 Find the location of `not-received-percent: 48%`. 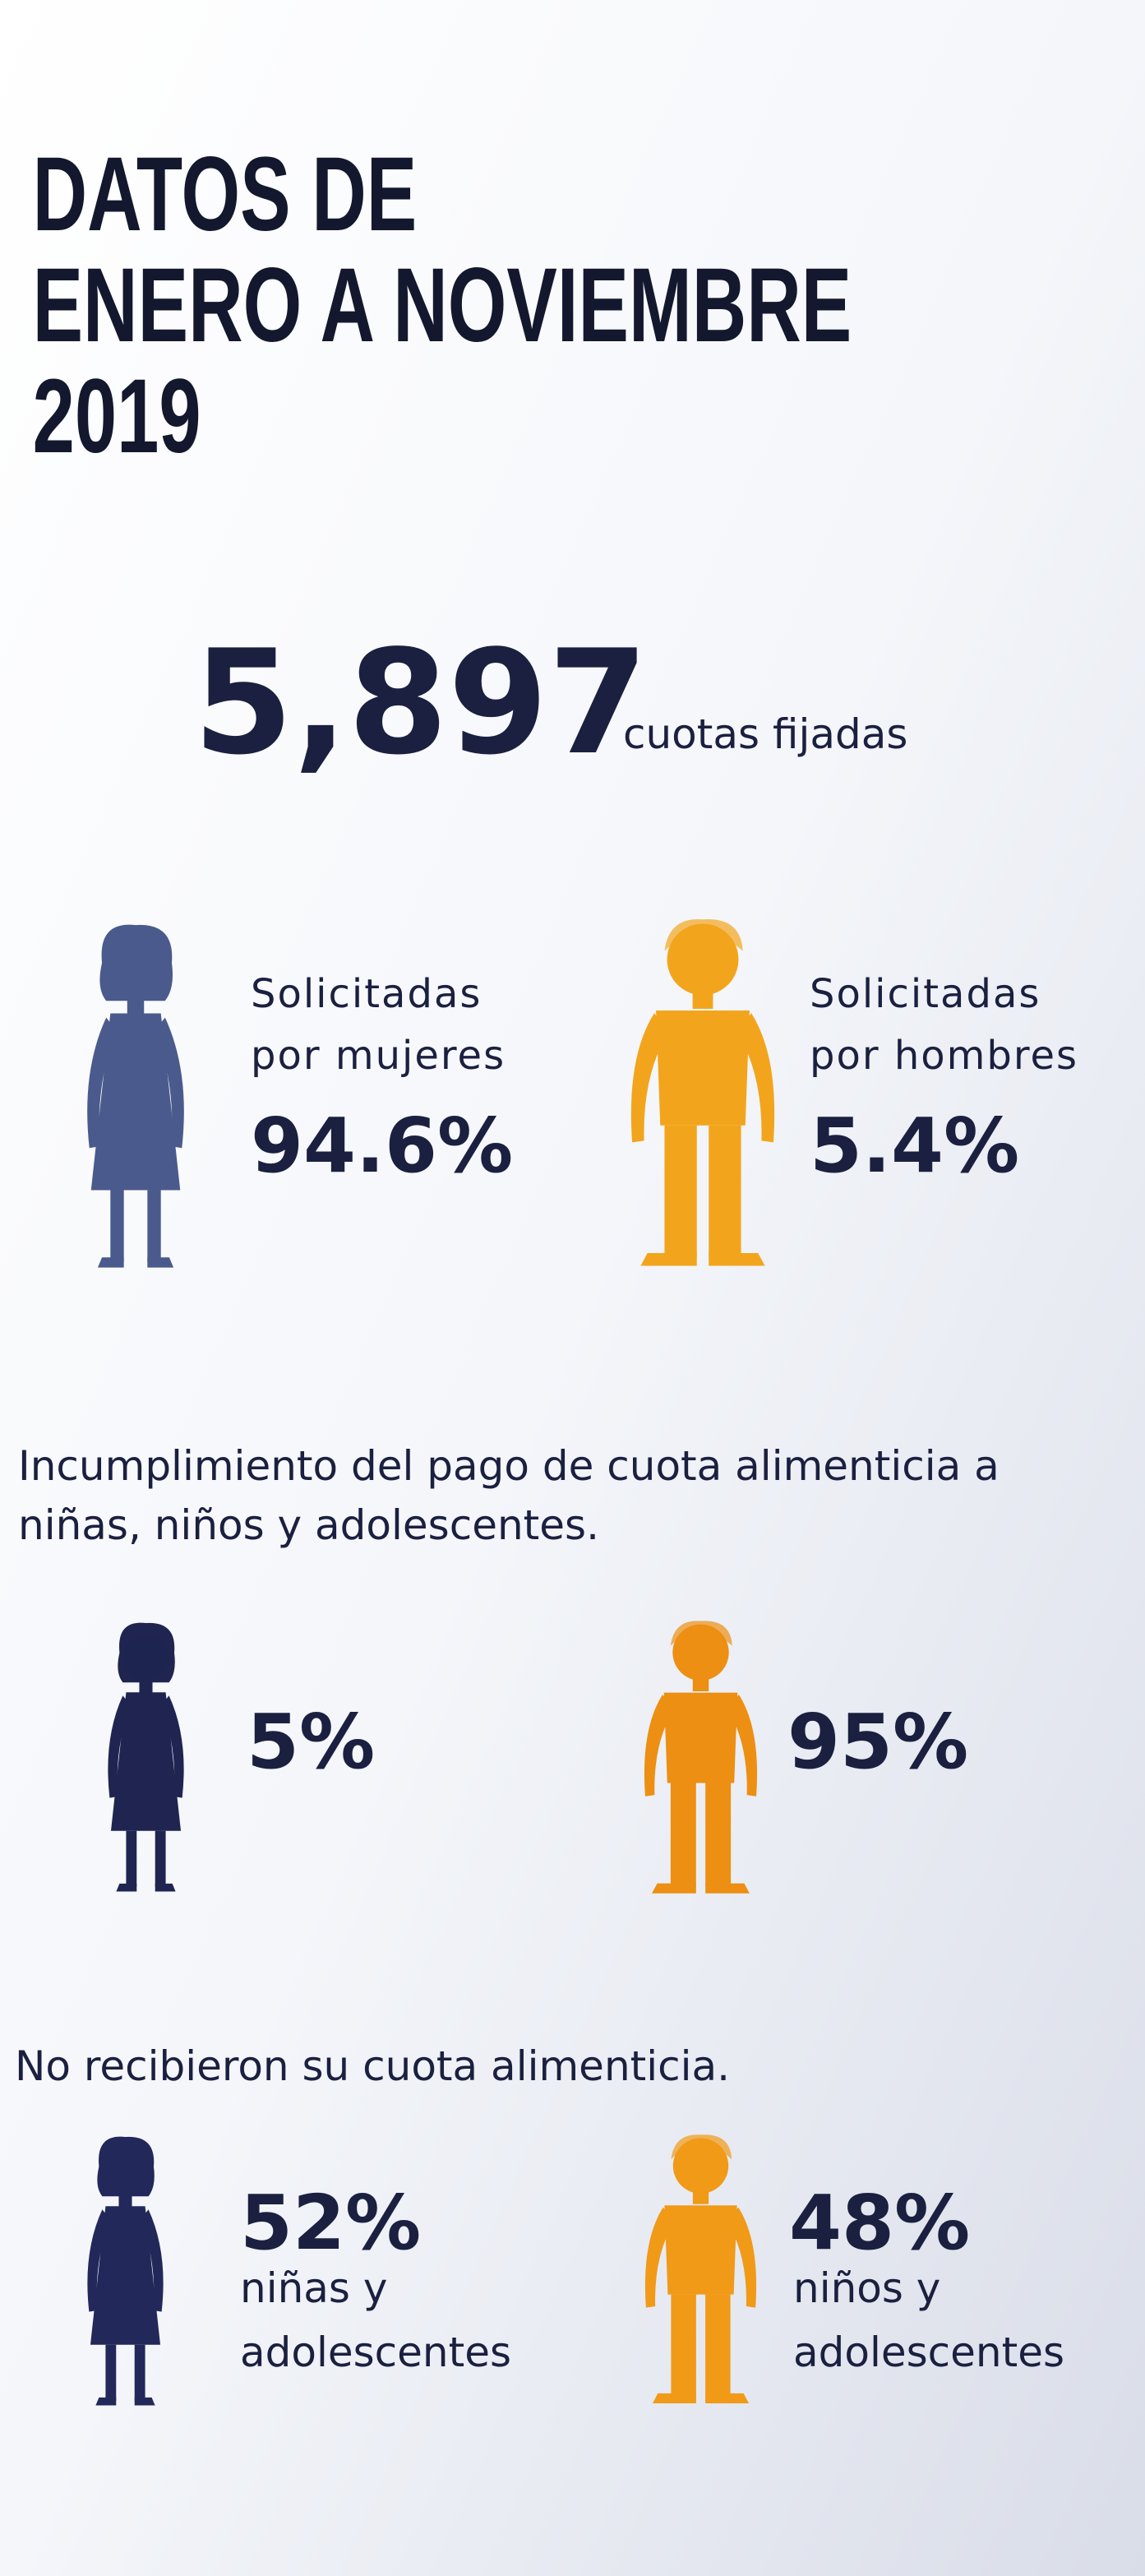

not-received-percent: 48% is located at coordinates (879, 2223).